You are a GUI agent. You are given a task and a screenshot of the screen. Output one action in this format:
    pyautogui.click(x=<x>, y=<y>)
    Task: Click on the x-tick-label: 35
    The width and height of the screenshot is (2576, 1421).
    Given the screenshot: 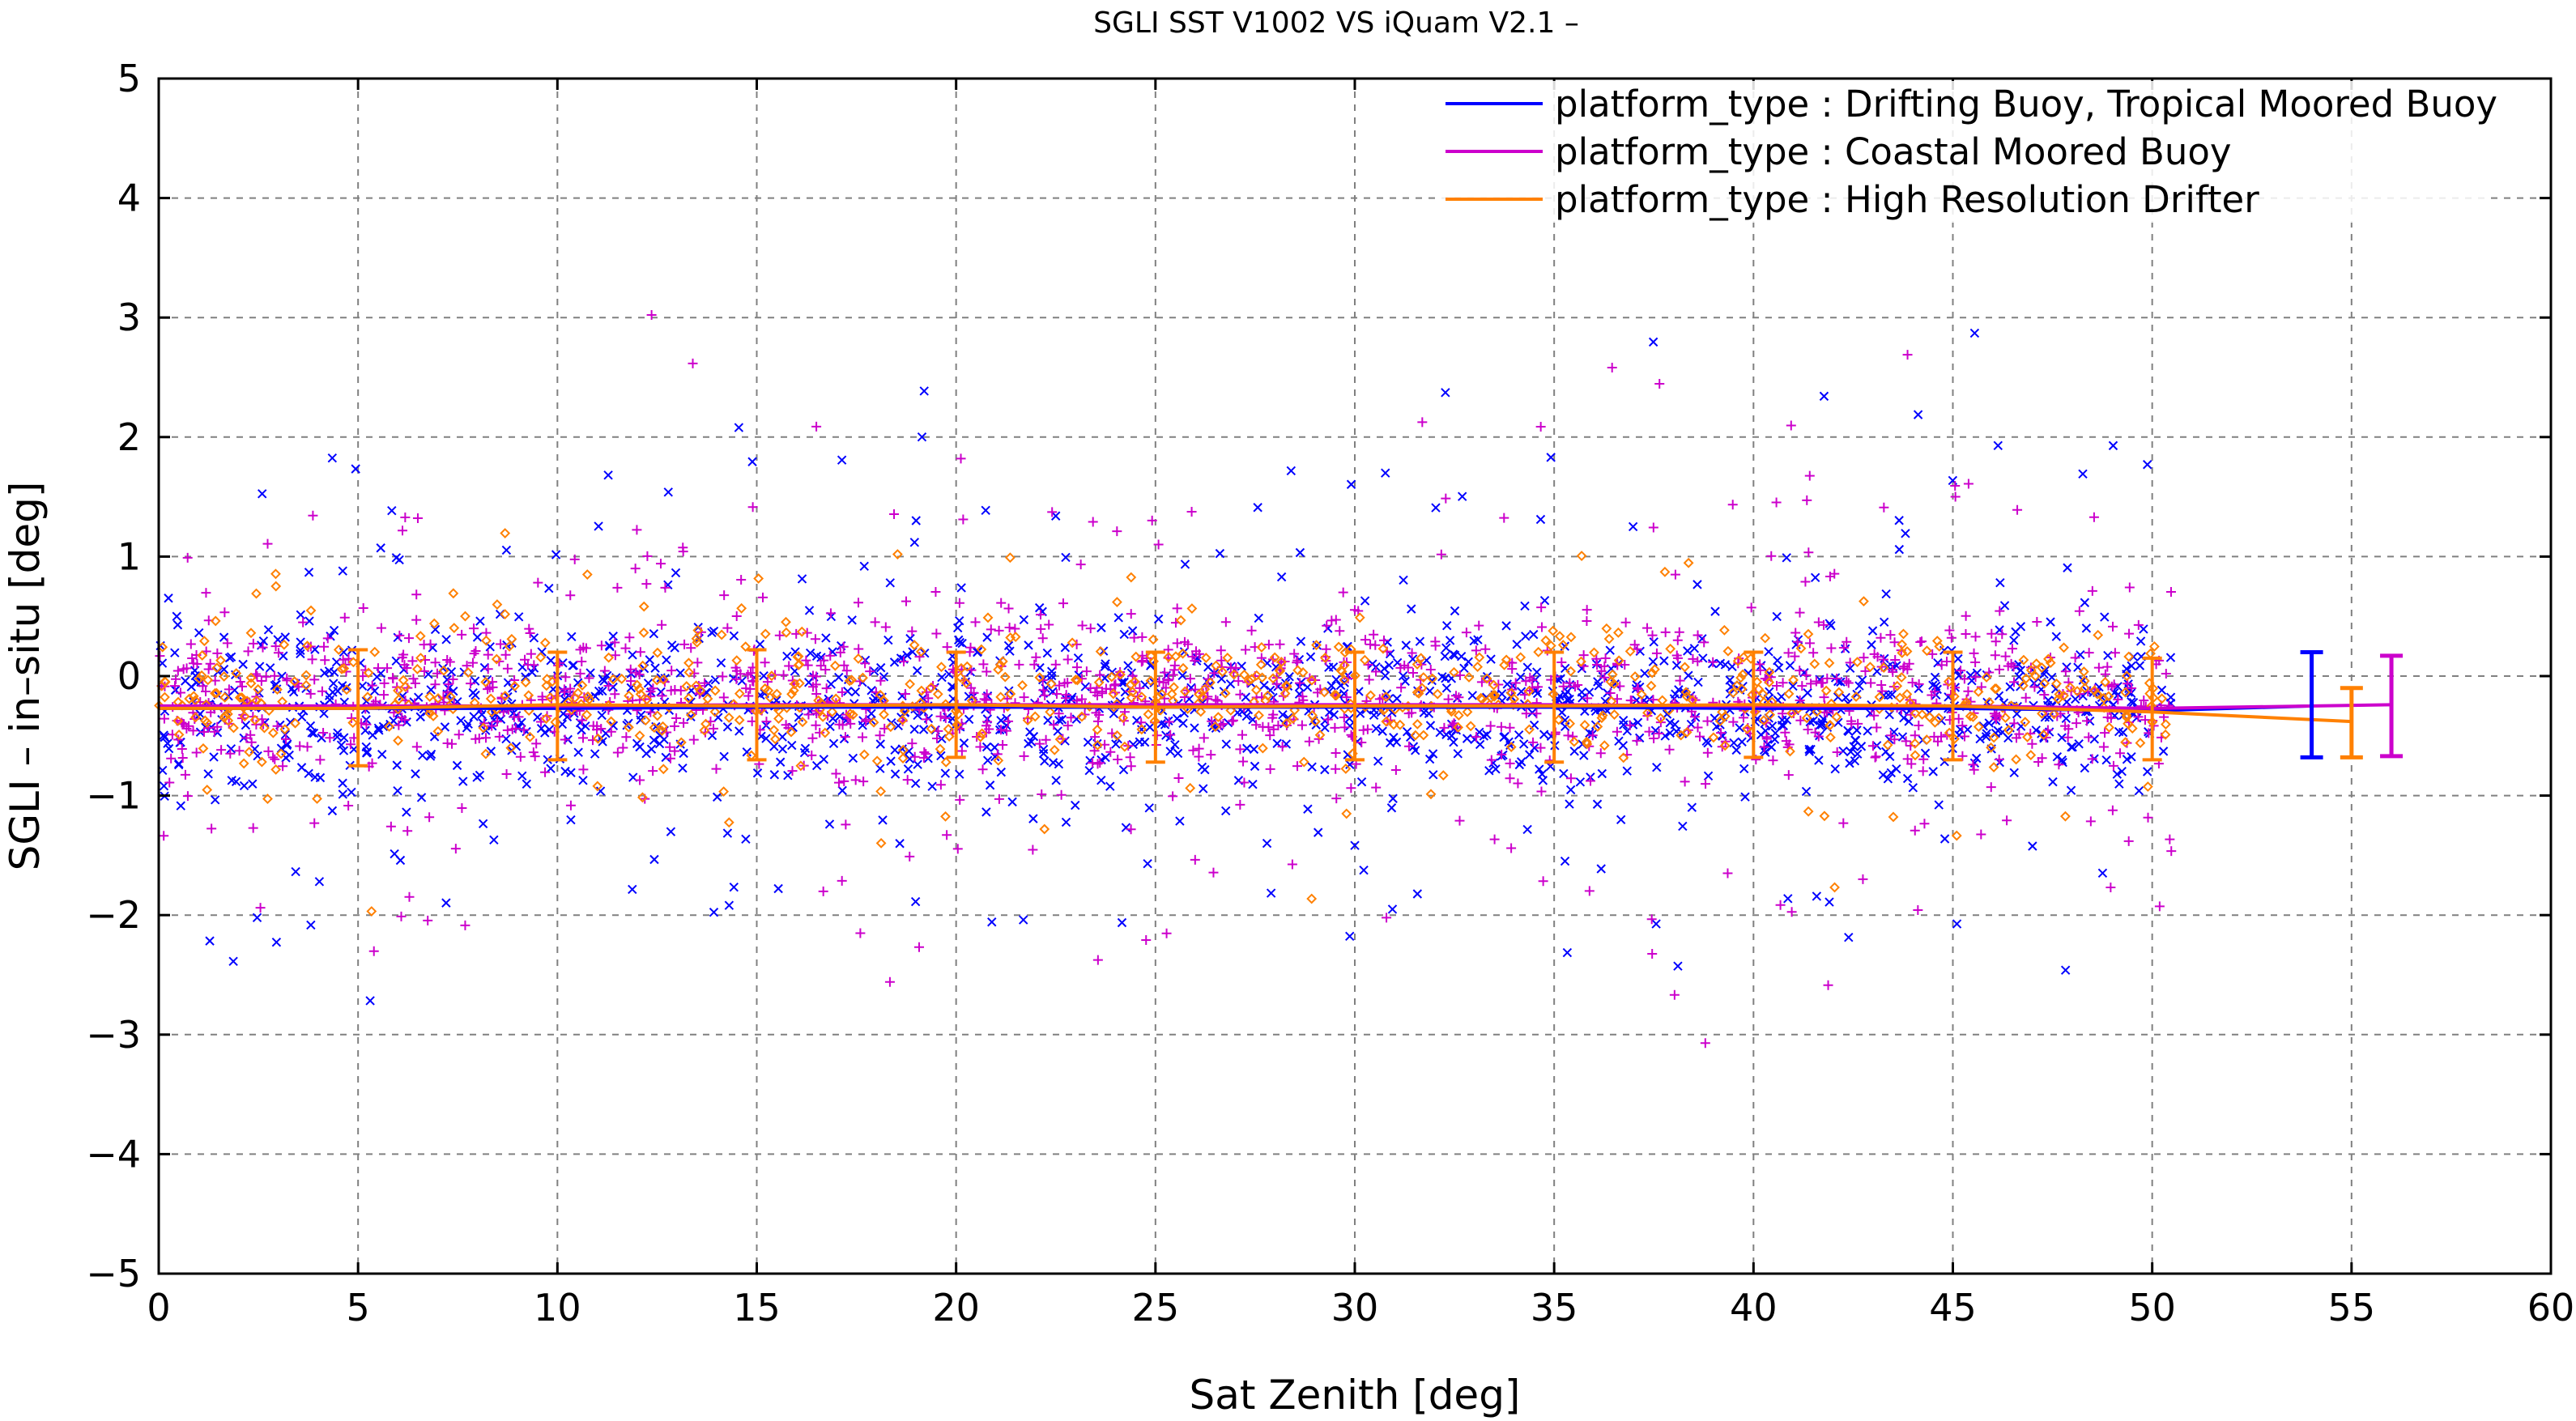 What is the action you would take?
    pyautogui.click(x=1554, y=1308)
    